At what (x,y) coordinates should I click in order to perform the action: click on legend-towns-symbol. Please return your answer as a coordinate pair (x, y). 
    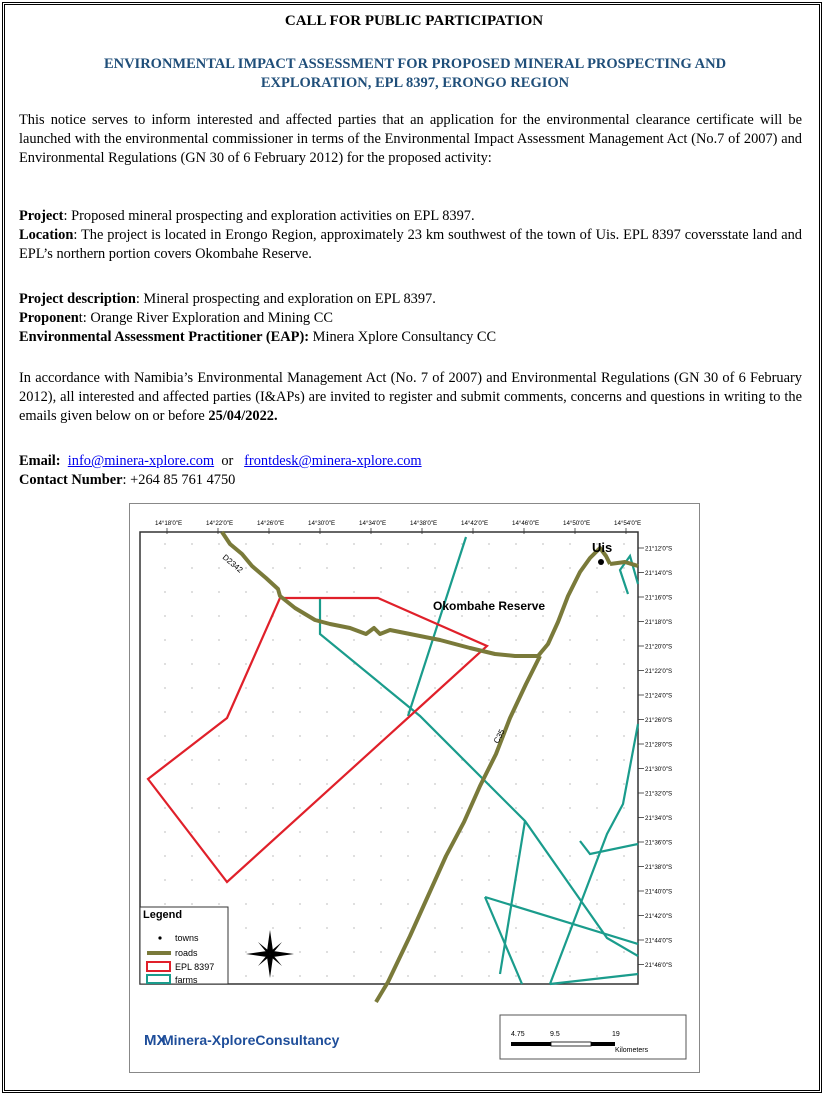
    Looking at the image, I should click on (160, 938).